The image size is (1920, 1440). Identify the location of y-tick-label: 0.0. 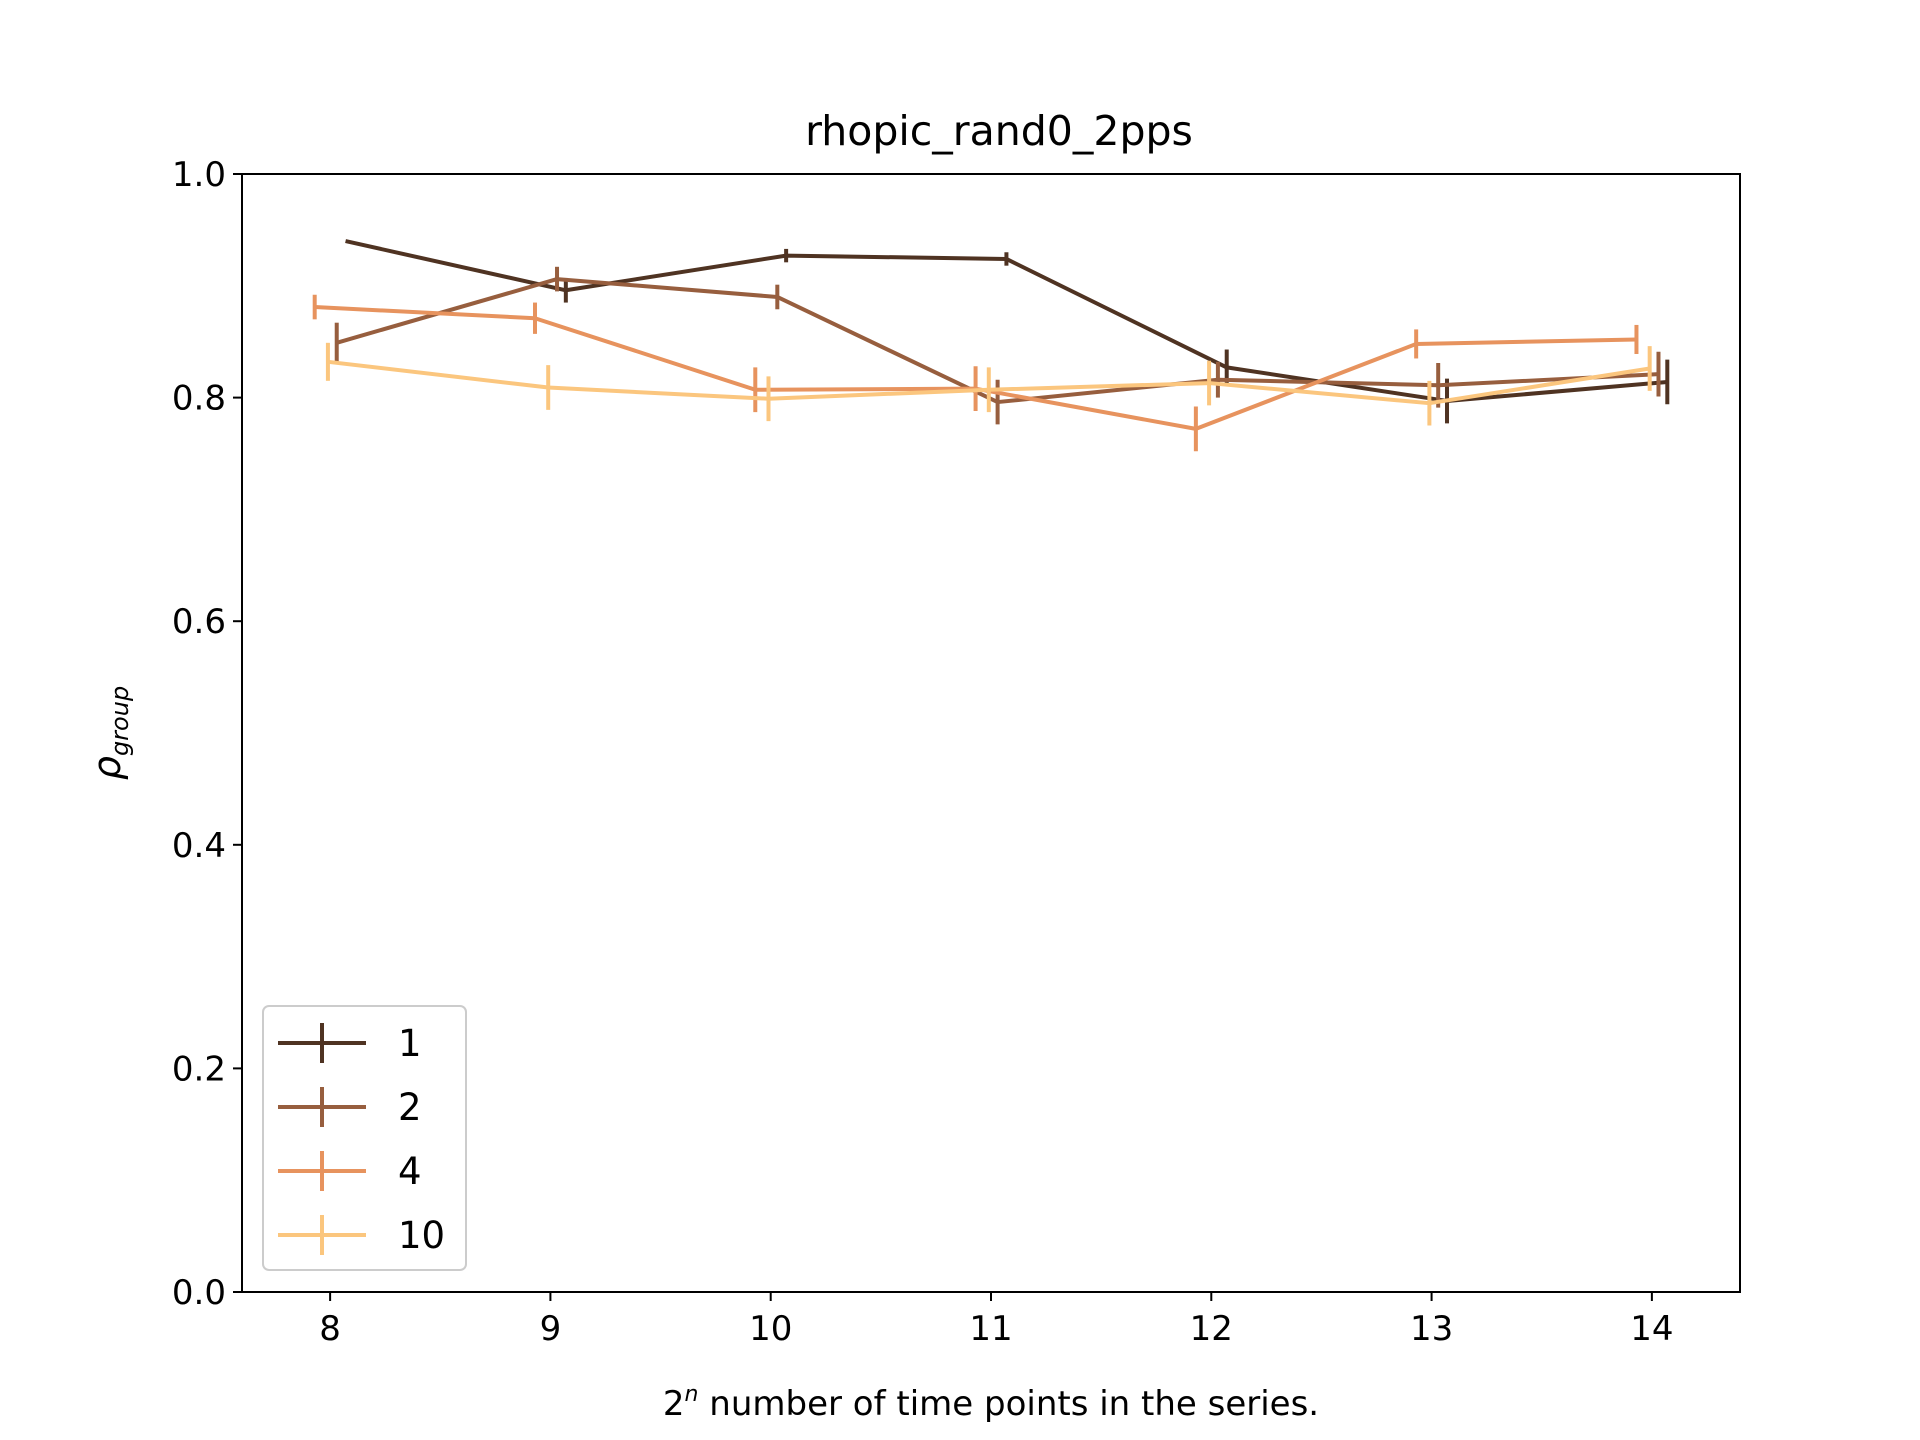
(199, 1293).